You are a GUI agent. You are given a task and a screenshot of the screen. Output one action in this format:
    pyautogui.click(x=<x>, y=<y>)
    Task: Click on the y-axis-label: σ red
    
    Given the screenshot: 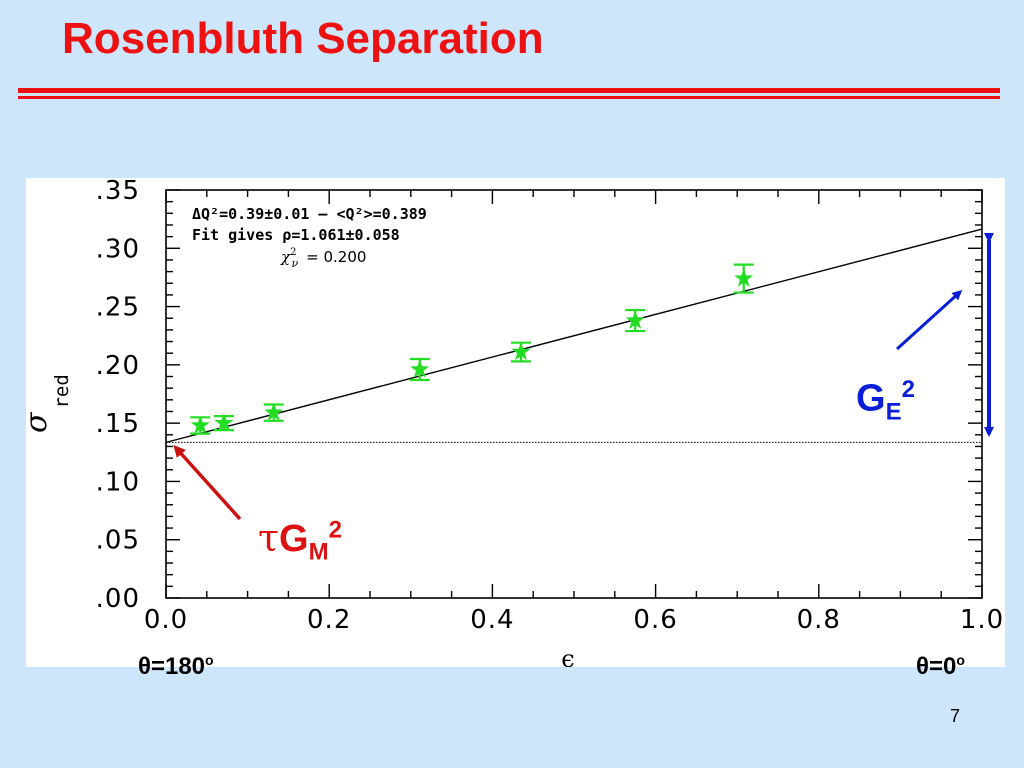 What is the action you would take?
    pyautogui.click(x=49, y=403)
    